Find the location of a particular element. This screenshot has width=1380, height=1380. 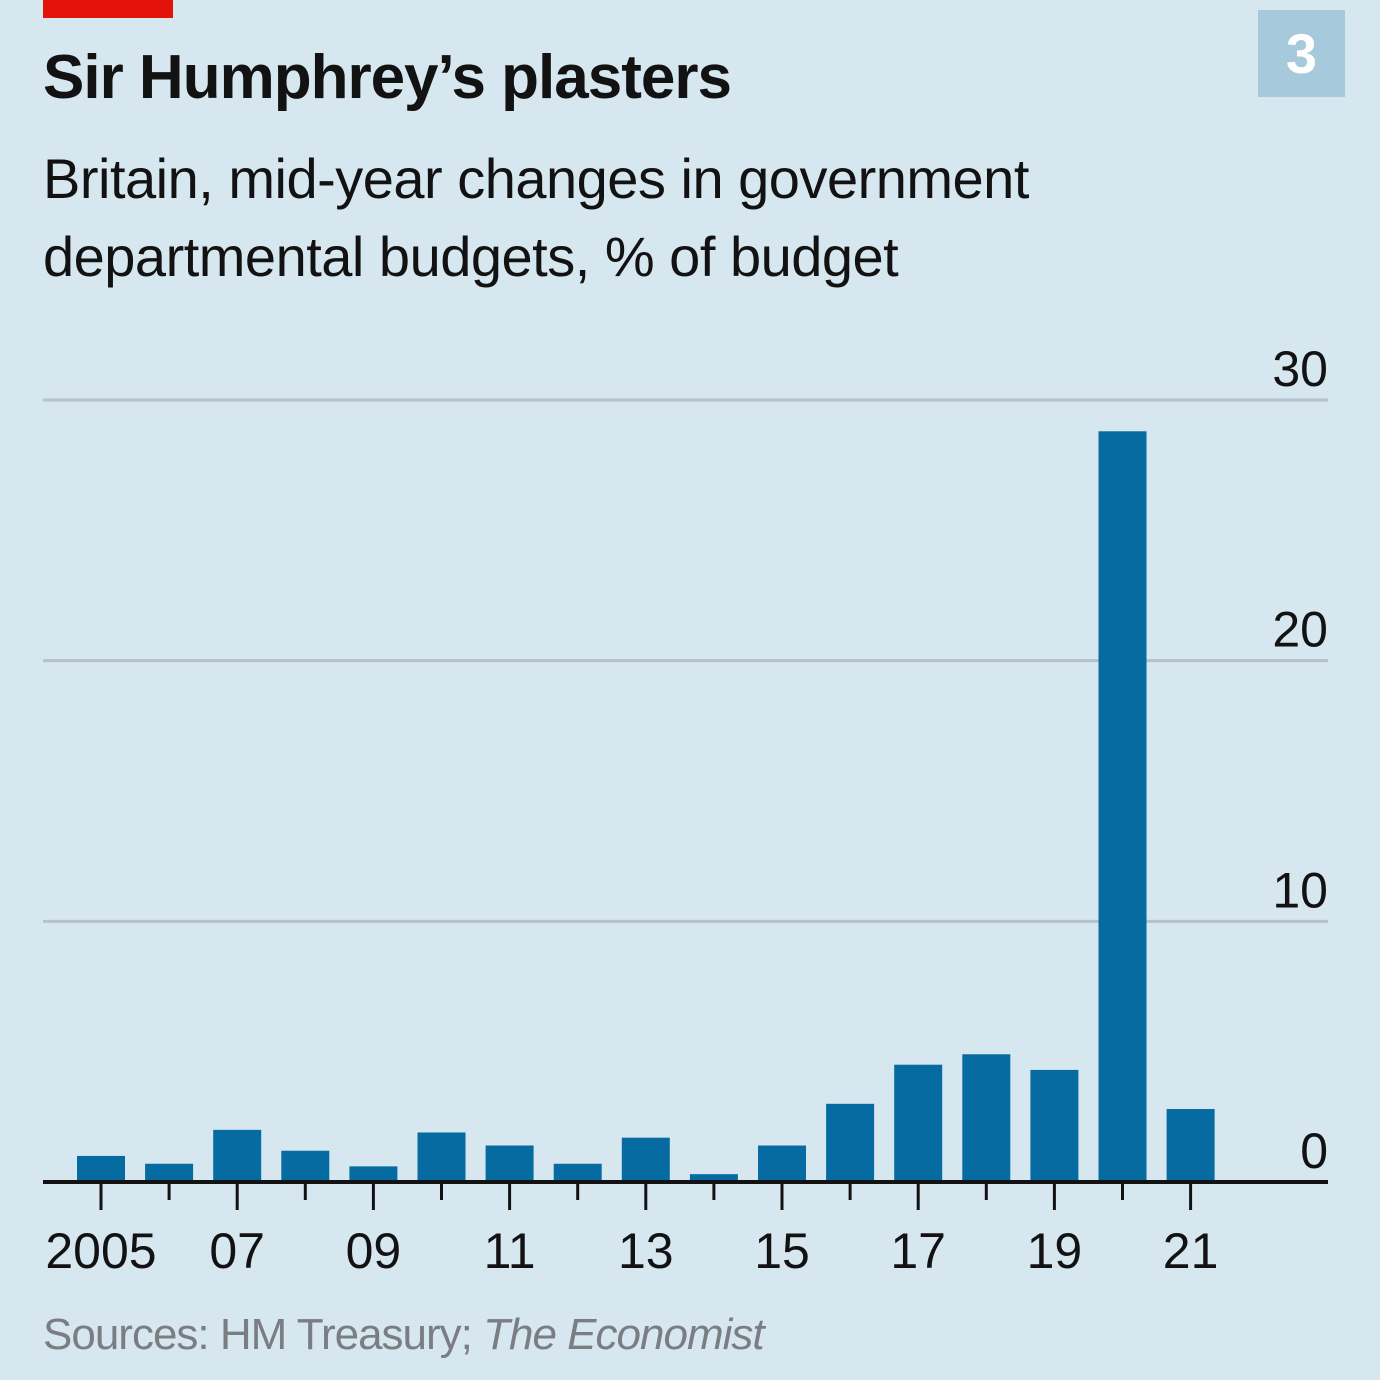

x-tick-label-2015: 15 is located at coordinates (782, 1251).